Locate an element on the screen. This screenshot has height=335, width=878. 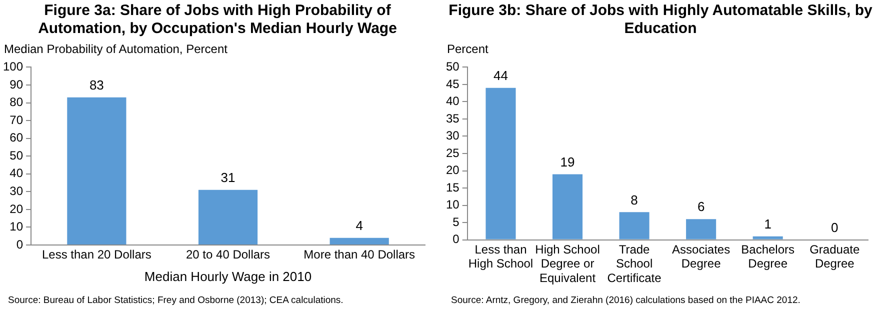
y-tick-label: 5 is located at coordinates (456, 221).